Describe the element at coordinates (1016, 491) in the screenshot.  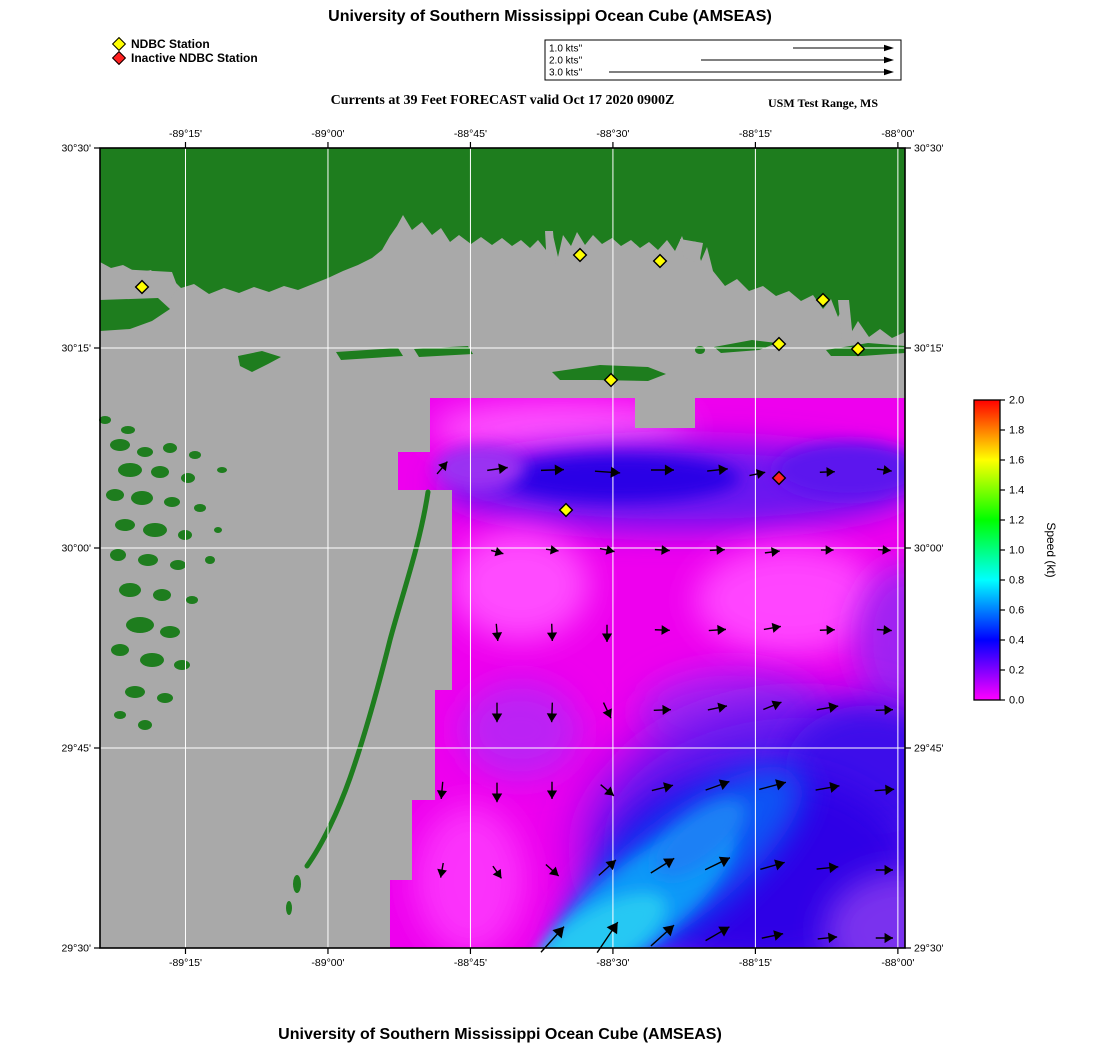
I see `colorbar-tick-label: 1.4` at that location.